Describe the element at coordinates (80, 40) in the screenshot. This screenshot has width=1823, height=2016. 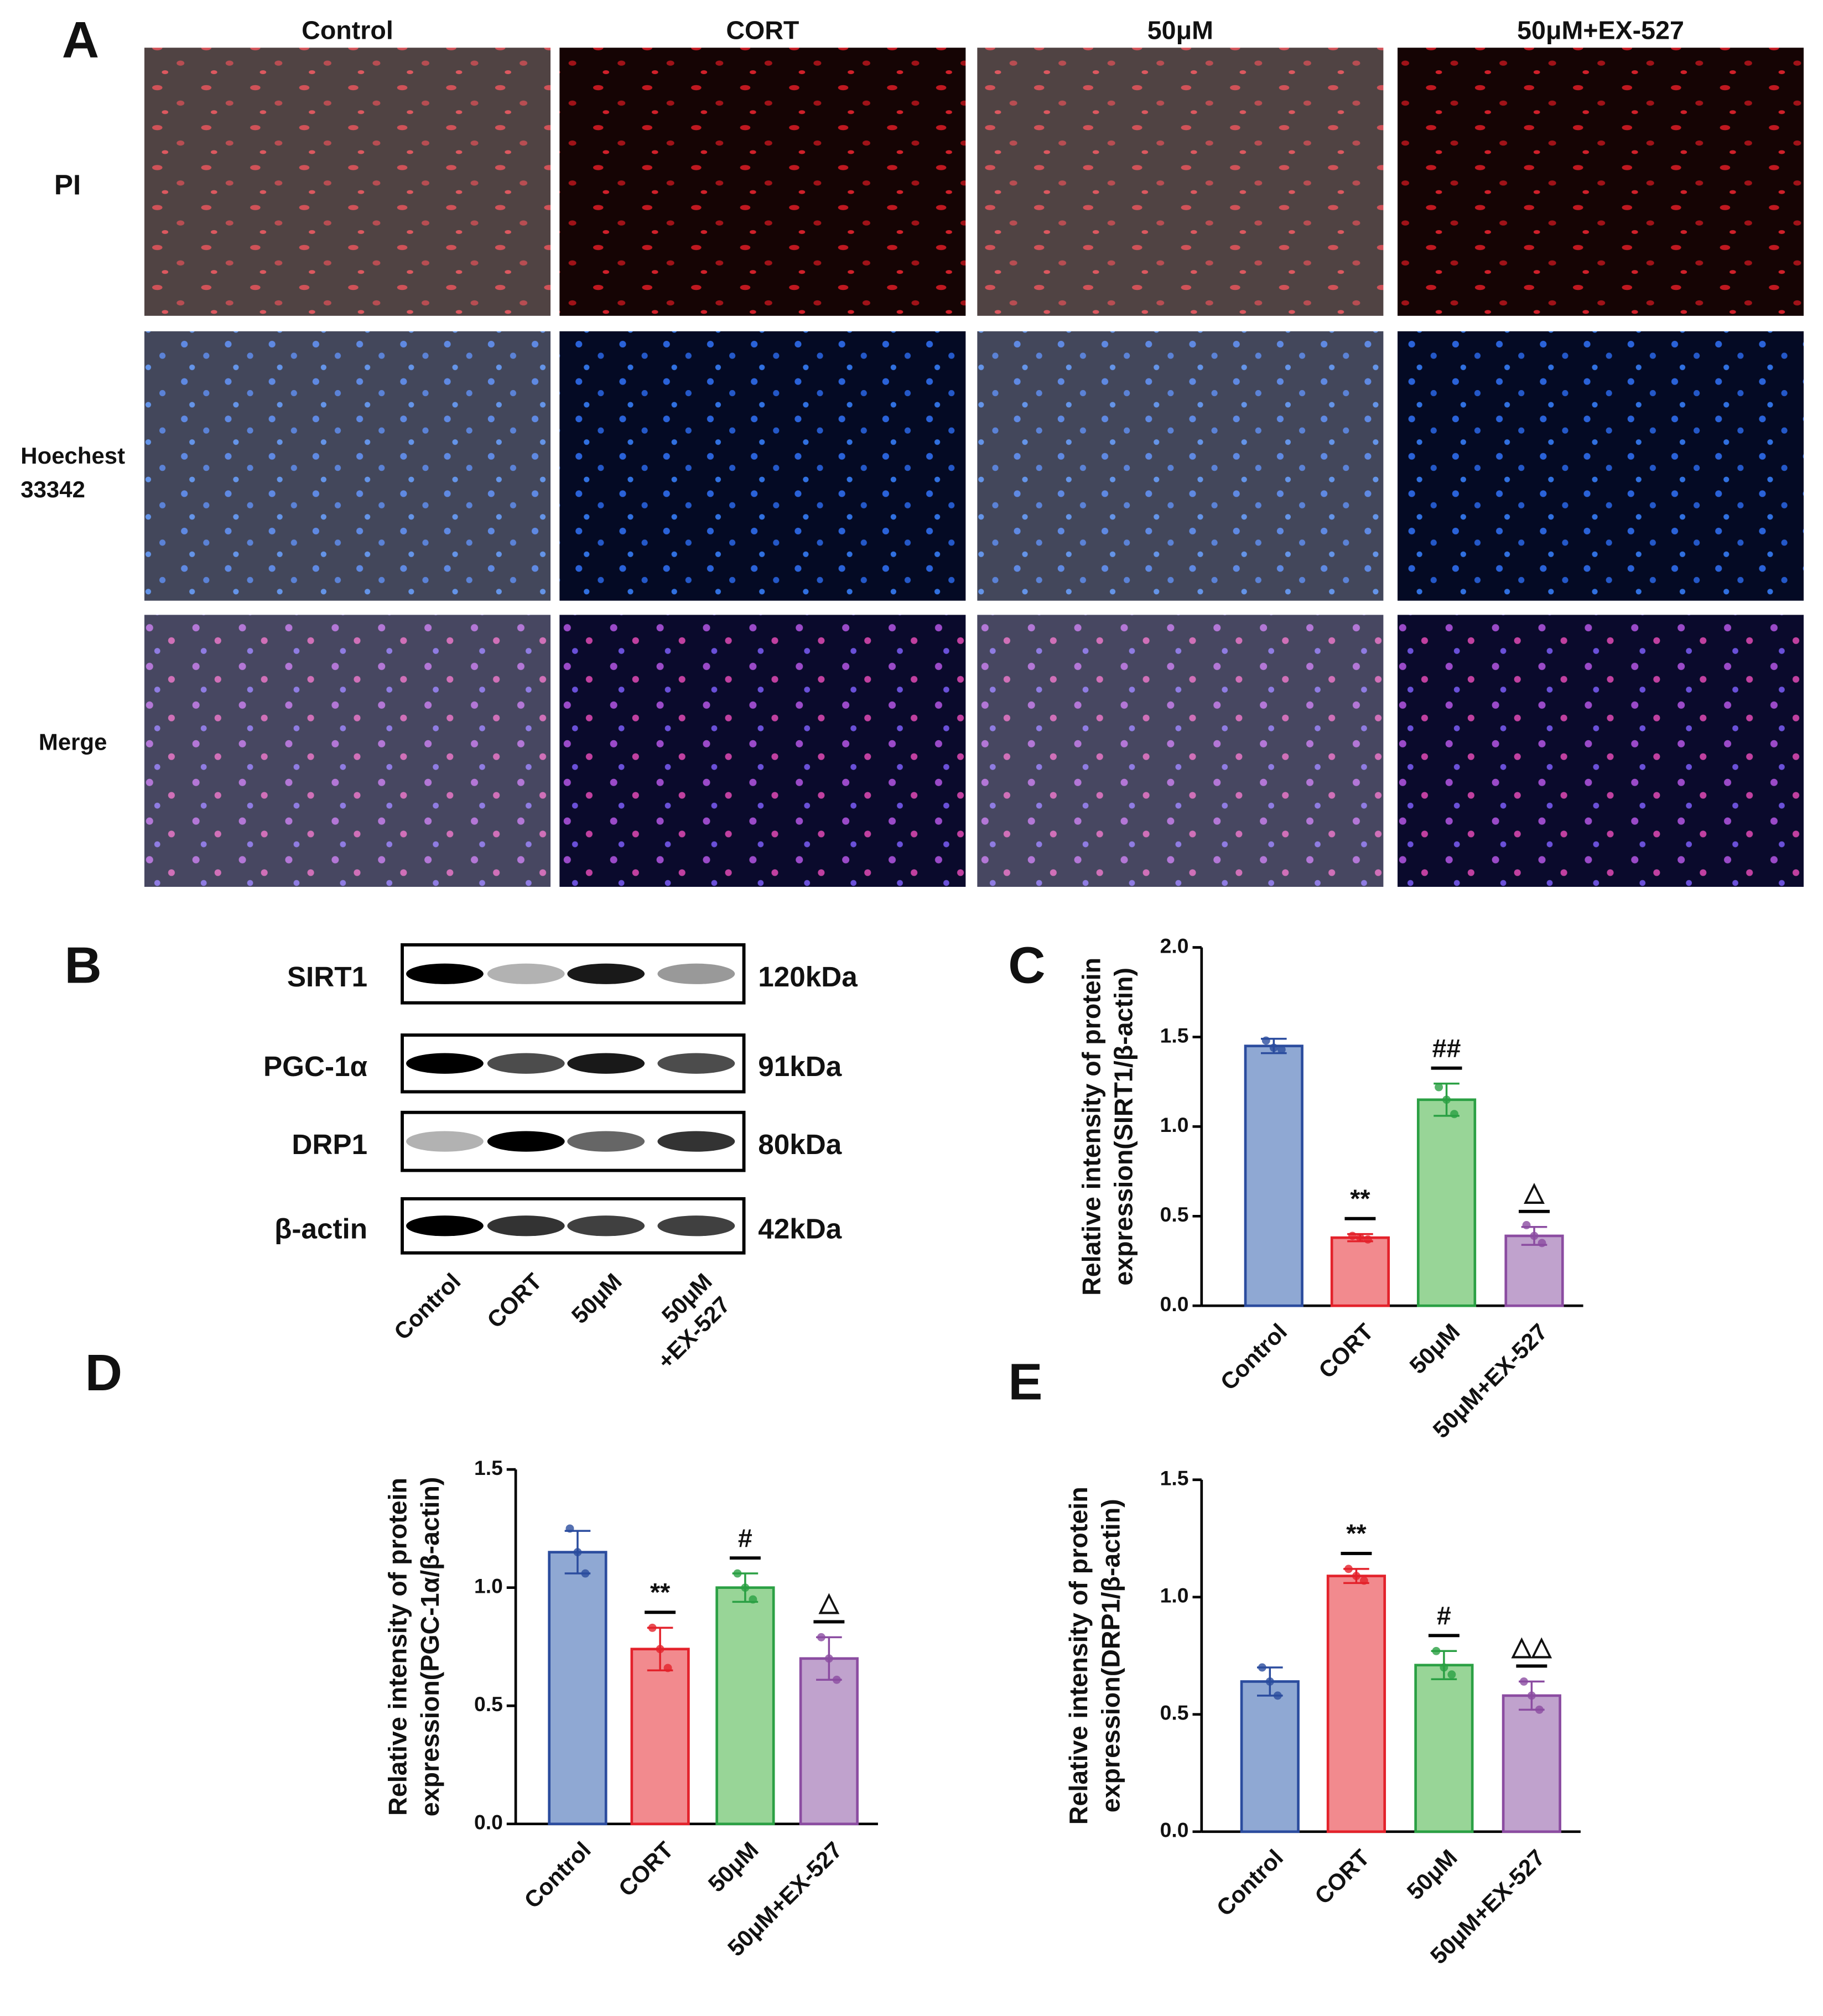
I see `panel-letter: A` at that location.